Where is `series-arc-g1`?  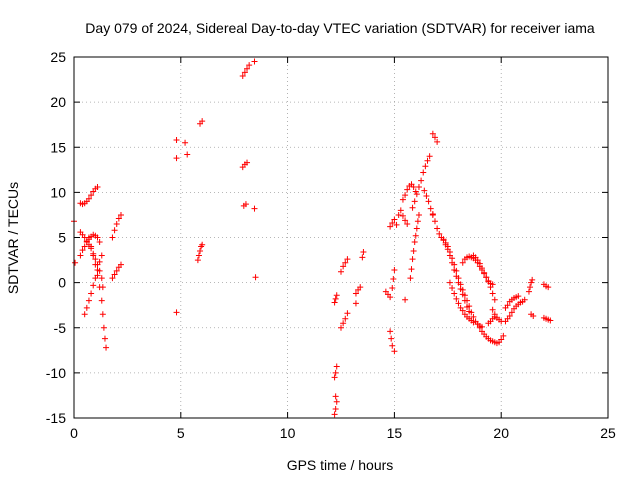
series-arc-g1 is located at coordinates (515, 310).